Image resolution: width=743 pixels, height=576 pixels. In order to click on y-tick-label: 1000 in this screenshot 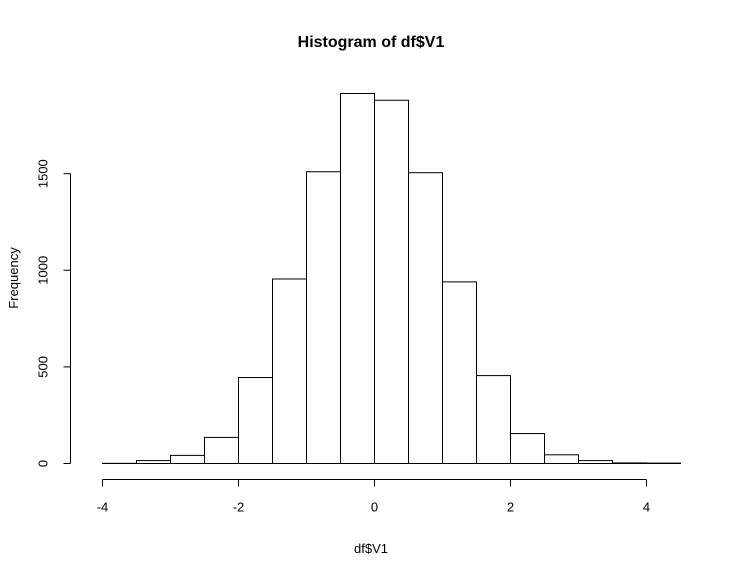, I will do `click(43, 270)`.